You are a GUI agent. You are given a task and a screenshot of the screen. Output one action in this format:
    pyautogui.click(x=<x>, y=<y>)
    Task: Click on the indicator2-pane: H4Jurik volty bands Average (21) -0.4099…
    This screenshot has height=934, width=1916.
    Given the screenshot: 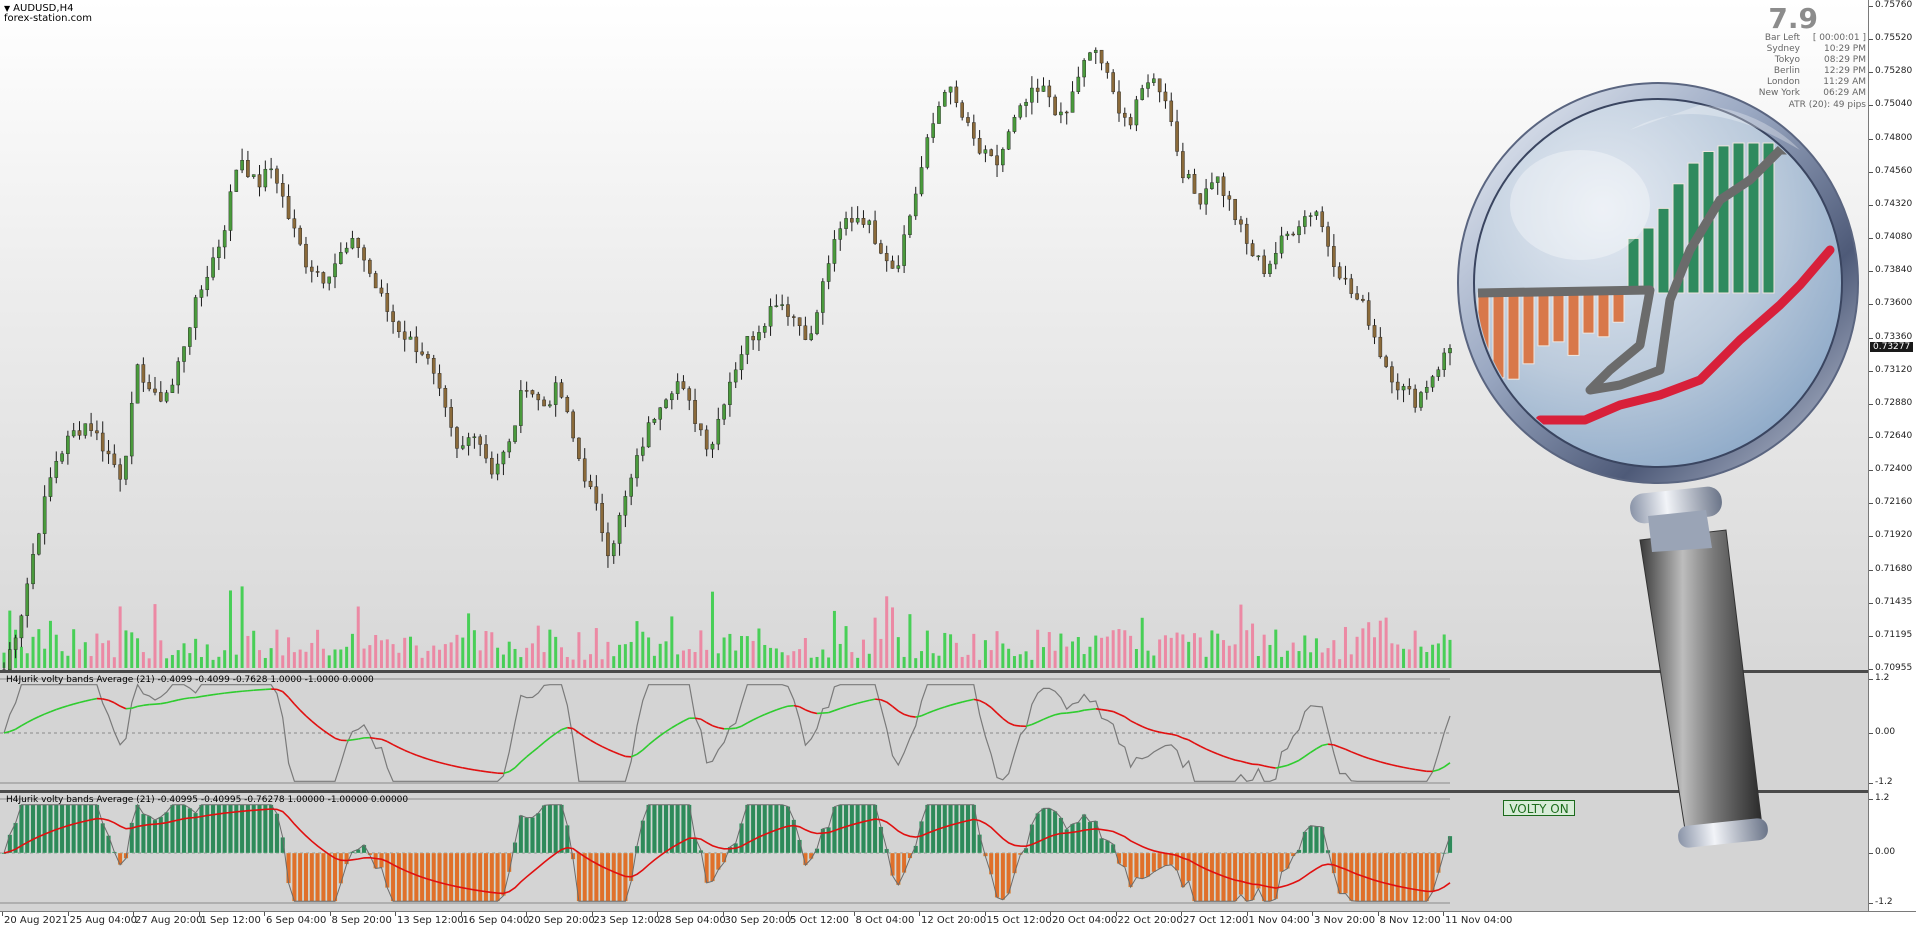 What is the action you would take?
    pyautogui.click(x=934, y=852)
    